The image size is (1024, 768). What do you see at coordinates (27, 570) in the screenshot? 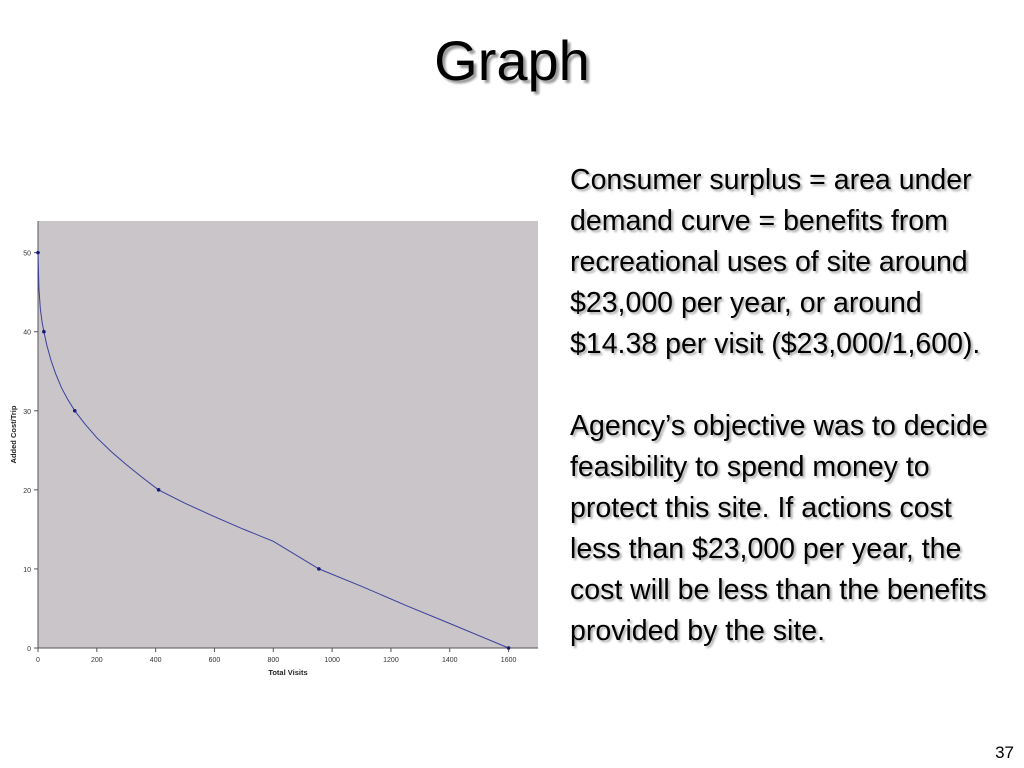
I see `y-tick-label: 10` at bounding box center [27, 570].